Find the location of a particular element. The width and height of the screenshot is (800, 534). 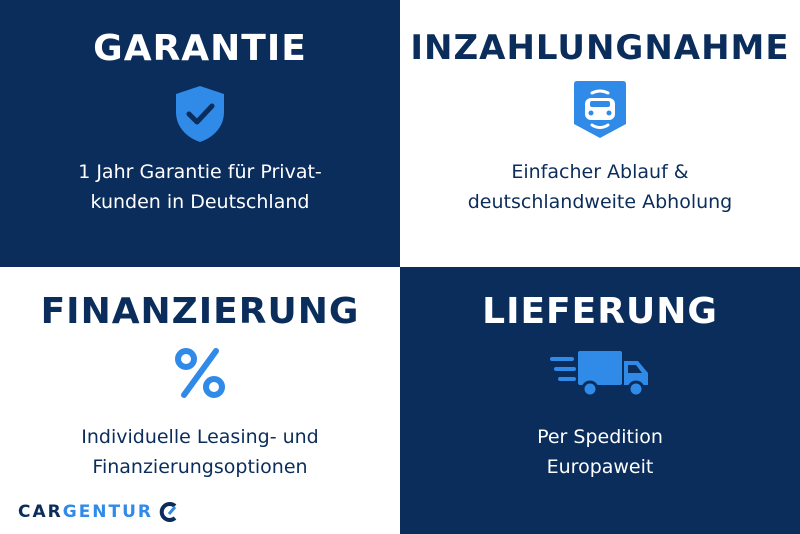

finanzierung-text-line-2: Finanzierungsoptionen is located at coordinates (200, 467).